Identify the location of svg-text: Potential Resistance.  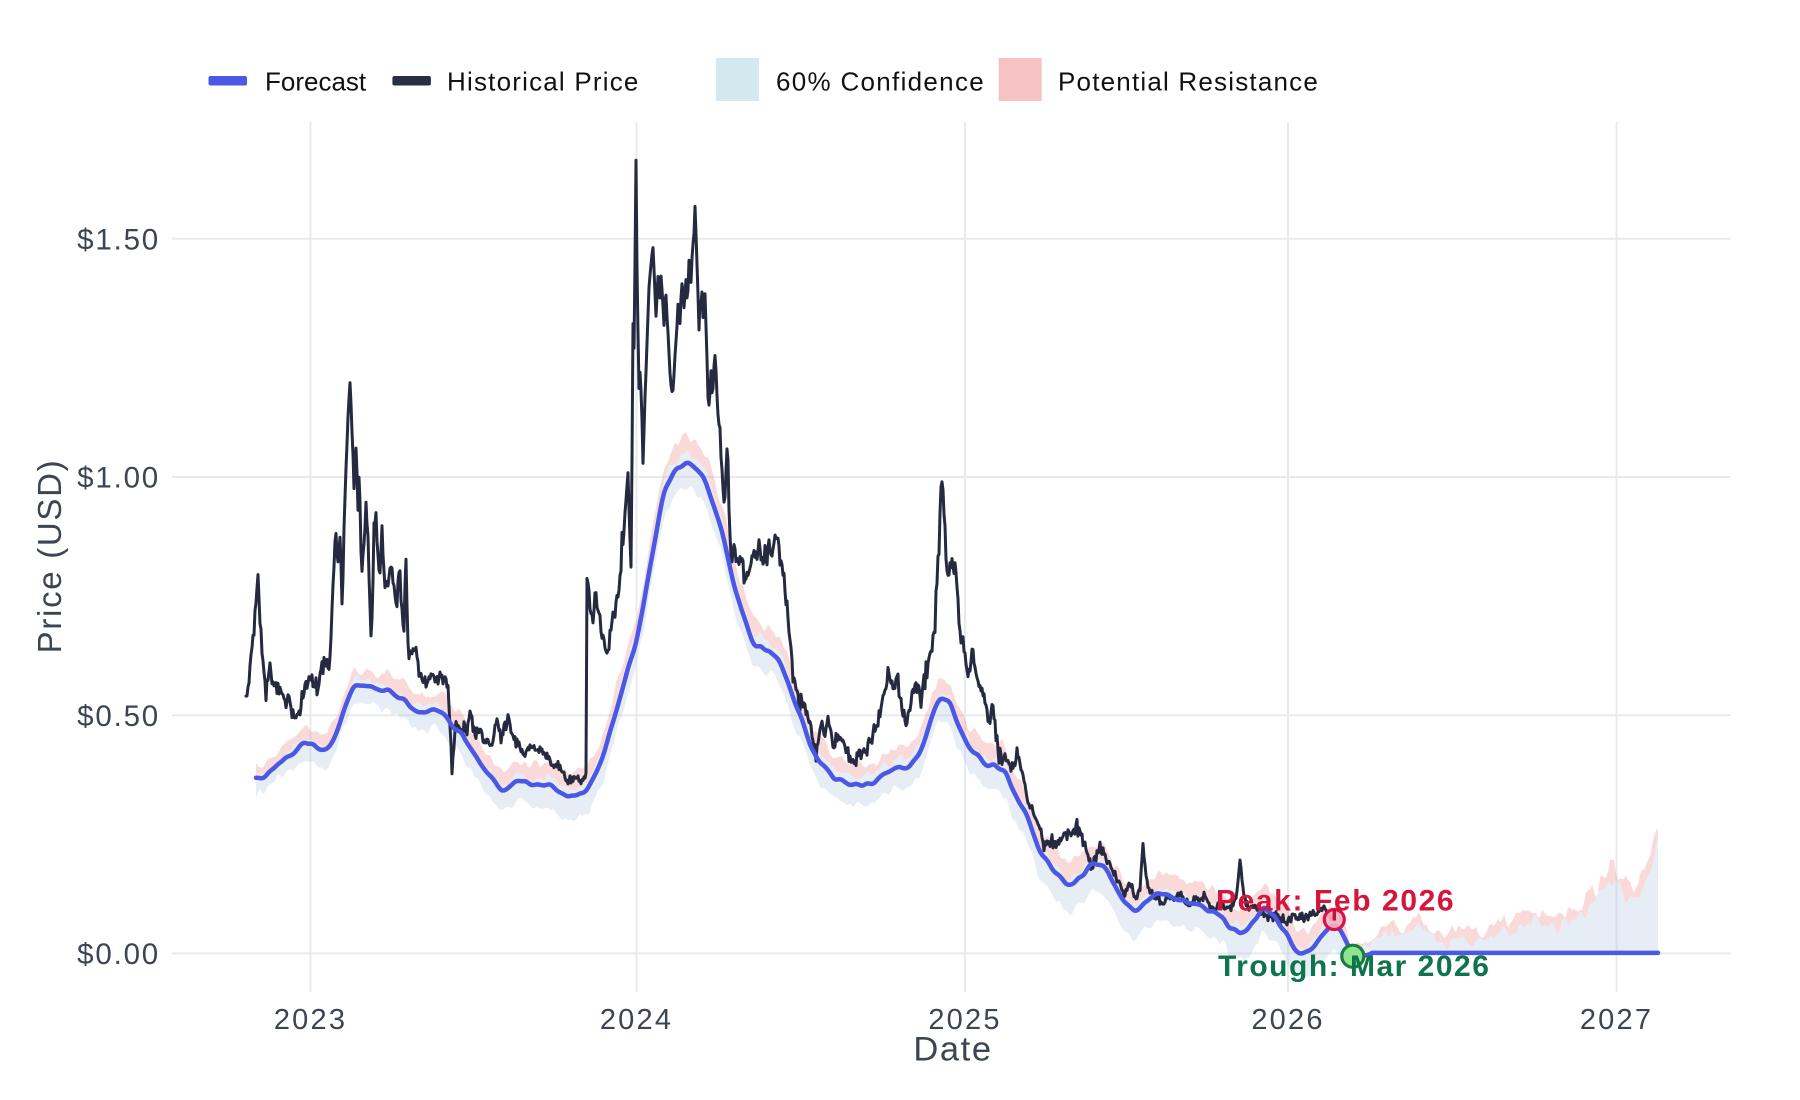
(1188, 82).